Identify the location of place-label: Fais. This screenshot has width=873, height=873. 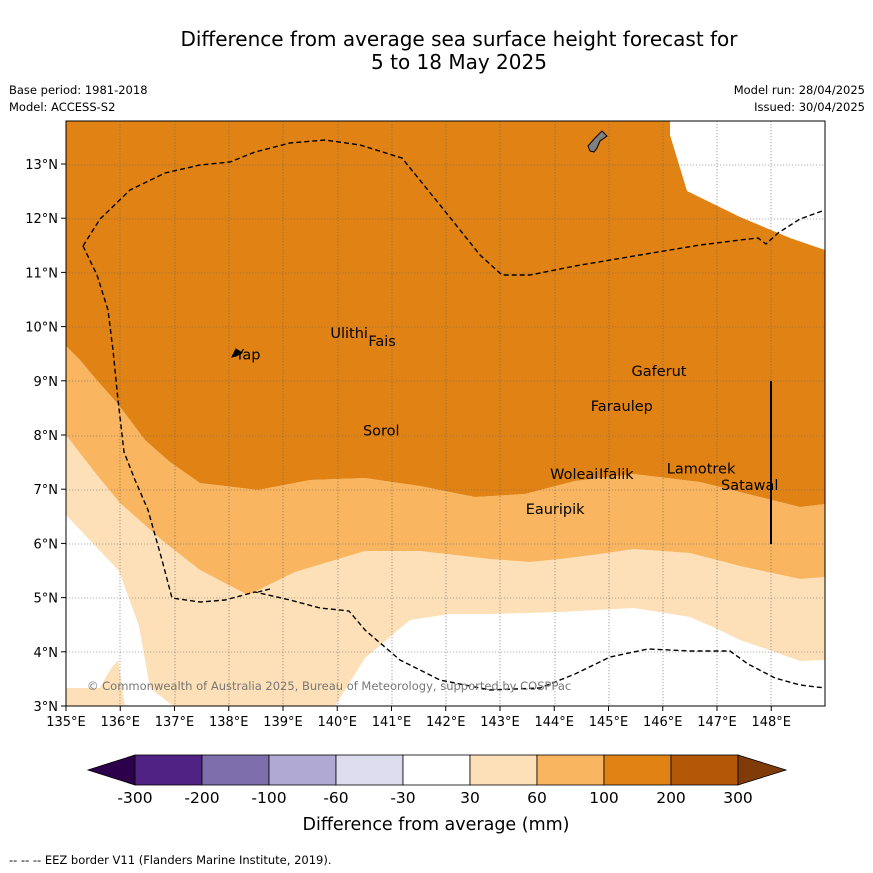
(381, 342).